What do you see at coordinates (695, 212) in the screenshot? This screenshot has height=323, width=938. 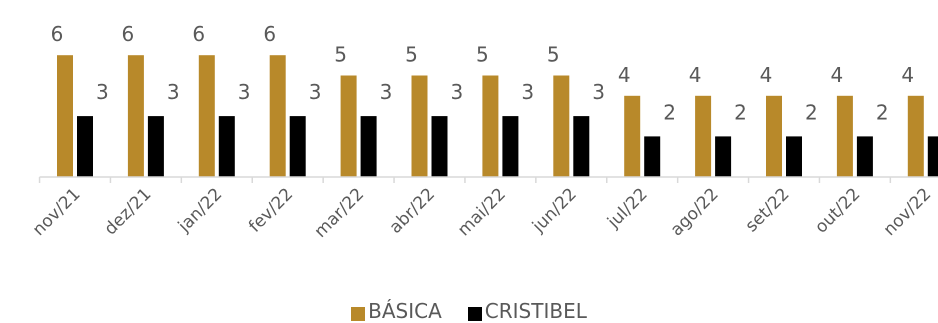 I see `x-tick-label: ago/22` at bounding box center [695, 212].